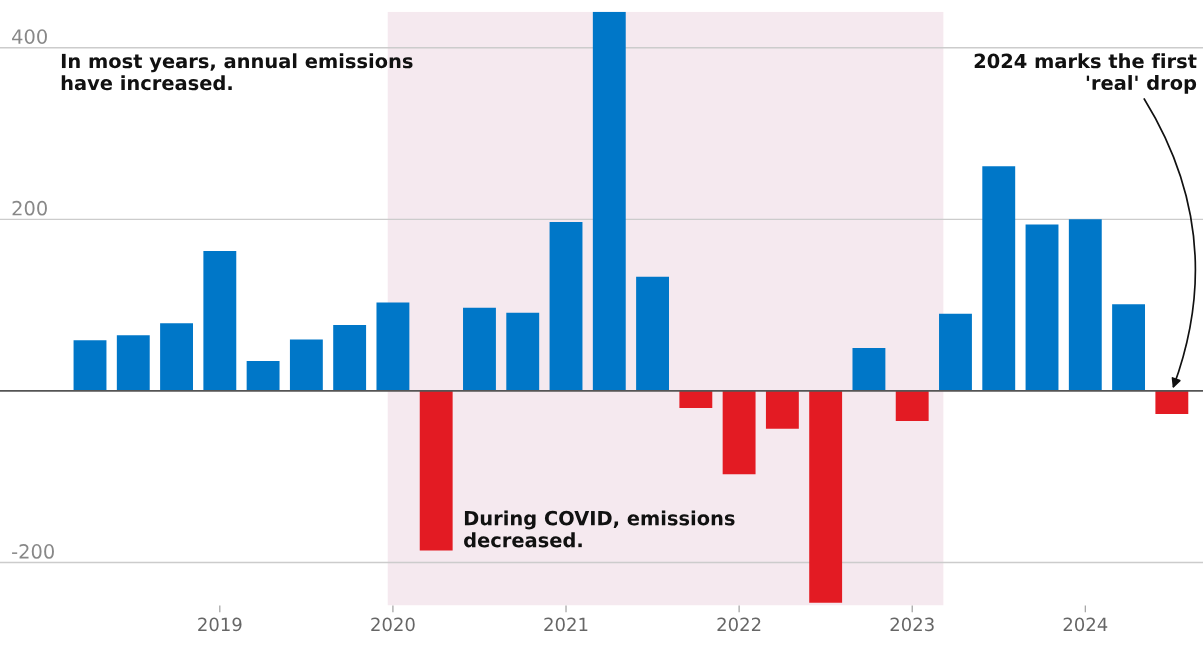 This screenshot has width=1203, height=651. What do you see at coordinates (1085, 624) in the screenshot?
I see `x-tick-label: 2024` at bounding box center [1085, 624].